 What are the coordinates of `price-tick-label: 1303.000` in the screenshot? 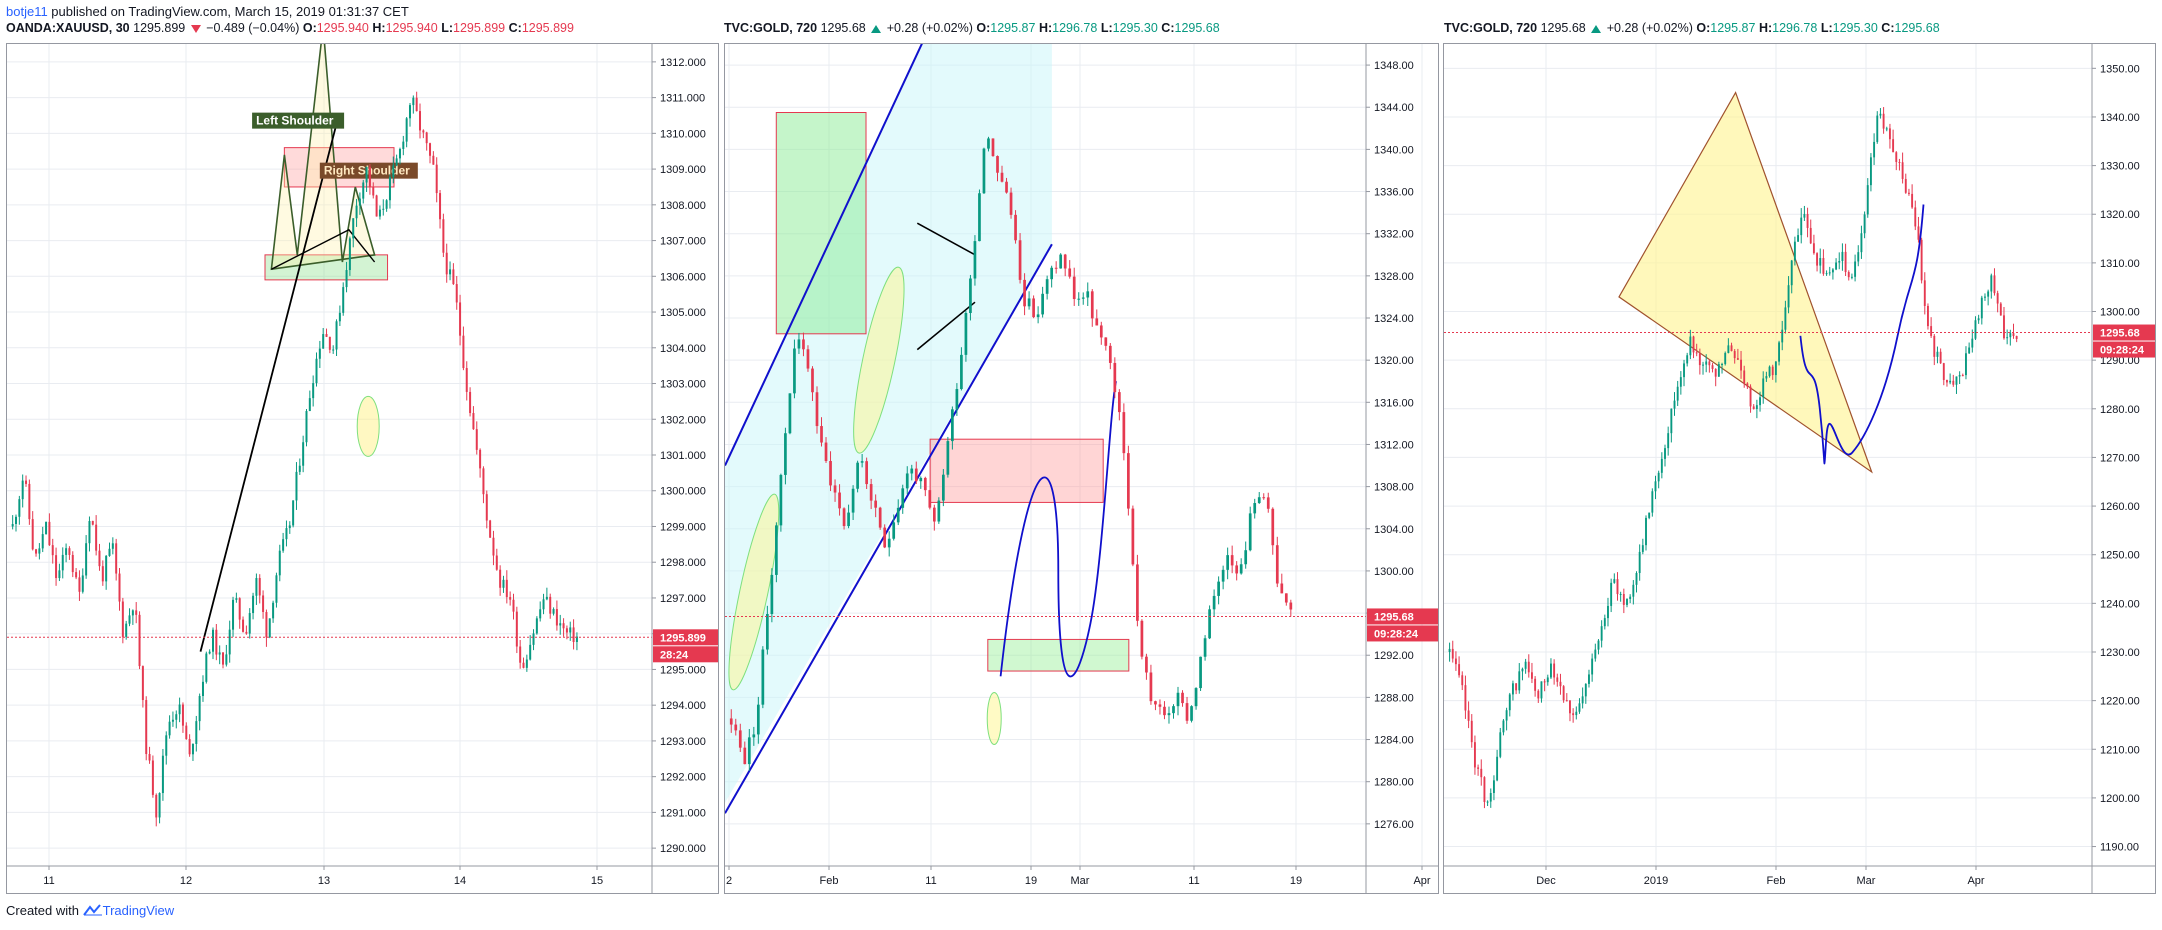 It's located at (683, 385).